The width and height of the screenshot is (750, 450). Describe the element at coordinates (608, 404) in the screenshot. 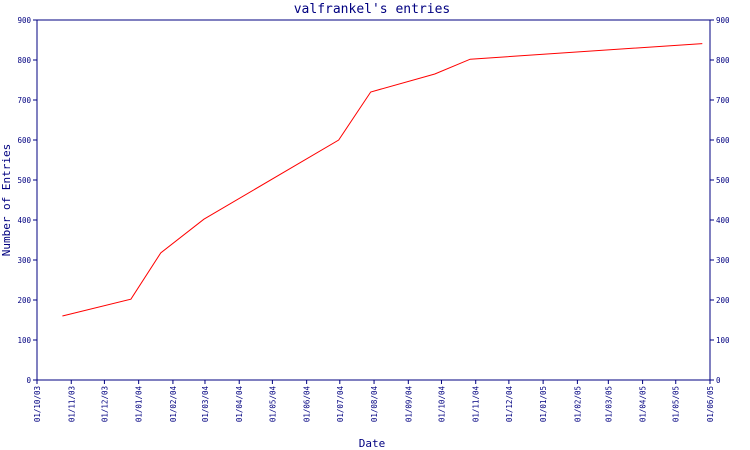

I see `x-tick-label: 01/03/05` at that location.